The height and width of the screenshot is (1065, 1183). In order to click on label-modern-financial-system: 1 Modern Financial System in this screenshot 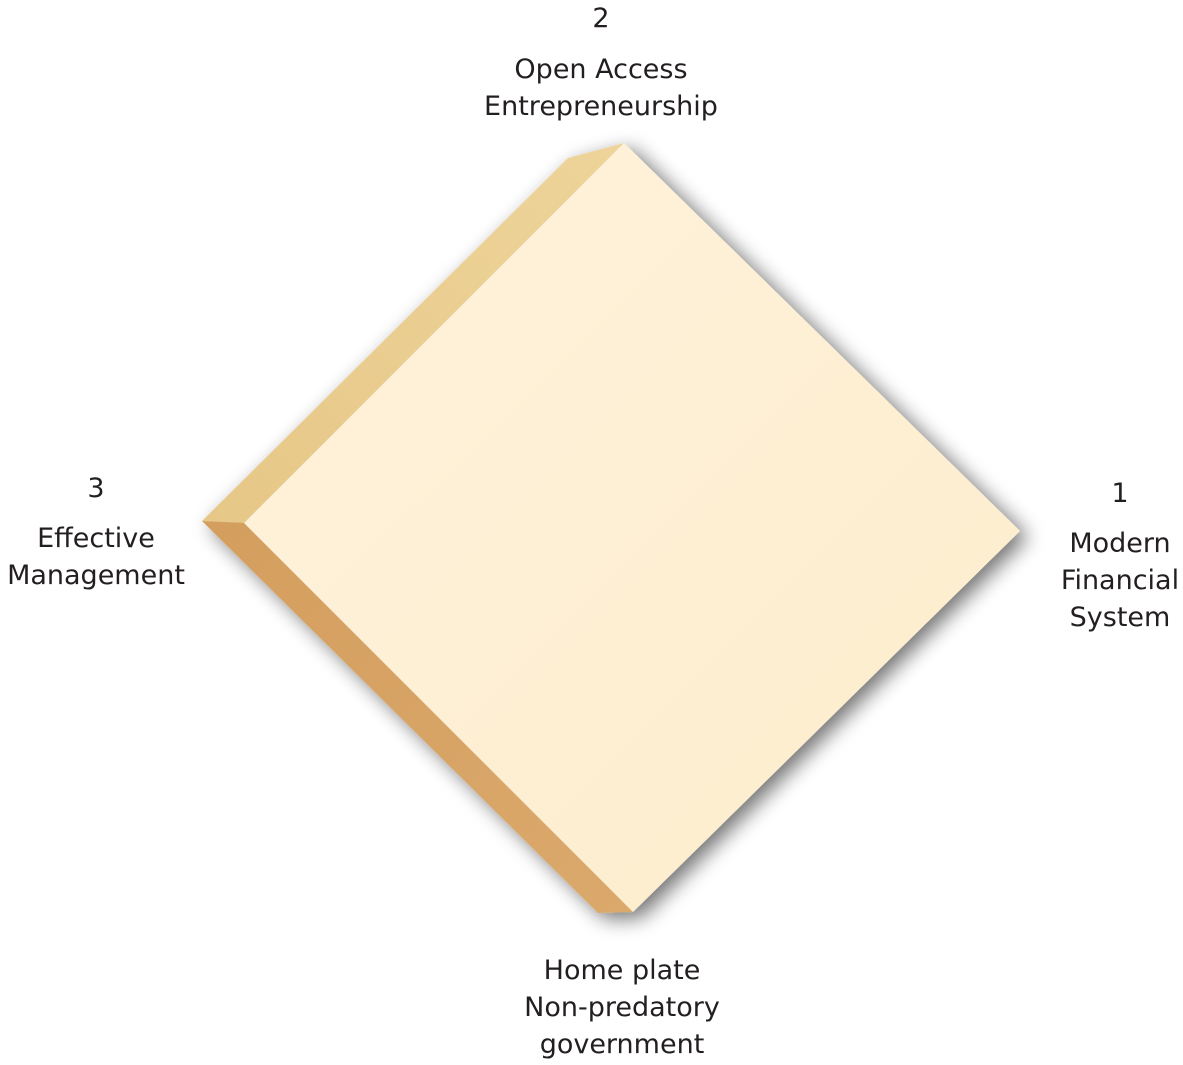, I will do `click(1116, 555)`.